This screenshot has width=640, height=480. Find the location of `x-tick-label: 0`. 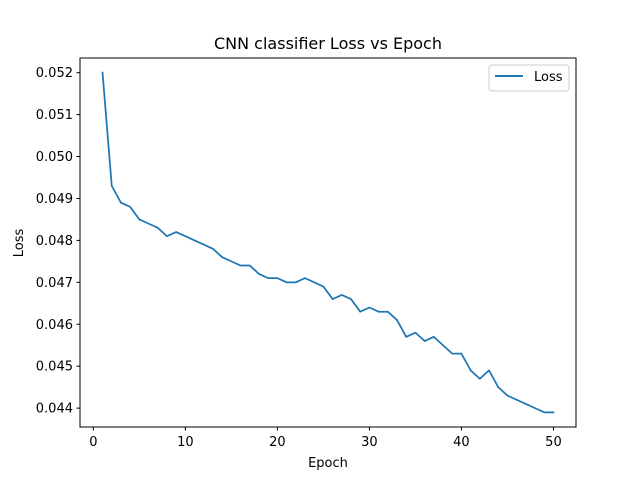

x-tick-label: 0 is located at coordinates (93, 442).